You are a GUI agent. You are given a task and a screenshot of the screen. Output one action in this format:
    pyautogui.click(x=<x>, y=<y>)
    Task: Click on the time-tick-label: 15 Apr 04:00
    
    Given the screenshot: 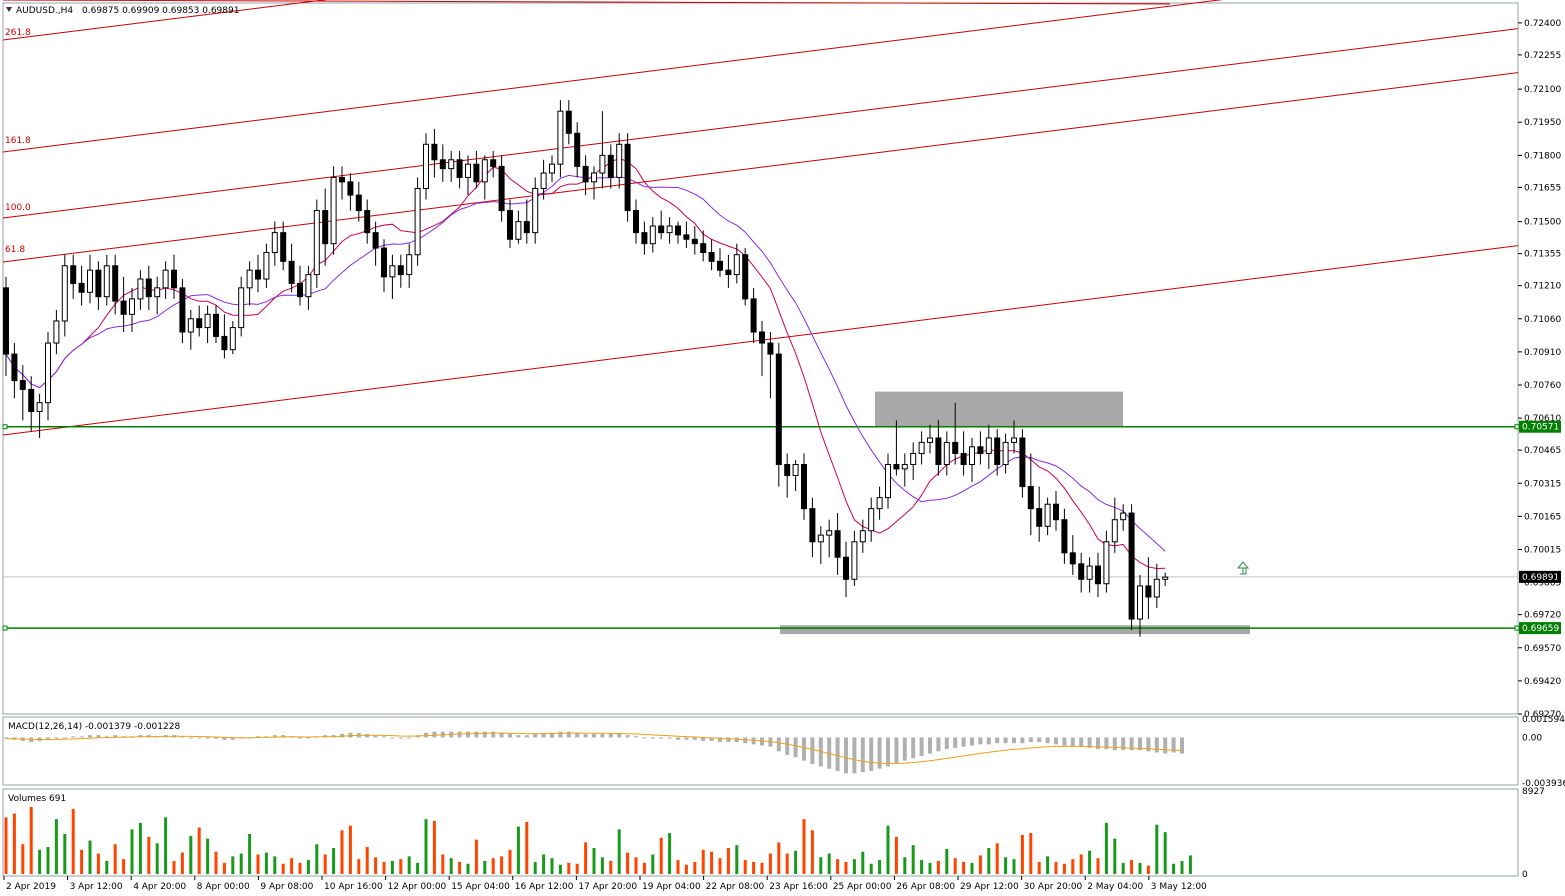 What is the action you would take?
    pyautogui.click(x=480, y=887)
    